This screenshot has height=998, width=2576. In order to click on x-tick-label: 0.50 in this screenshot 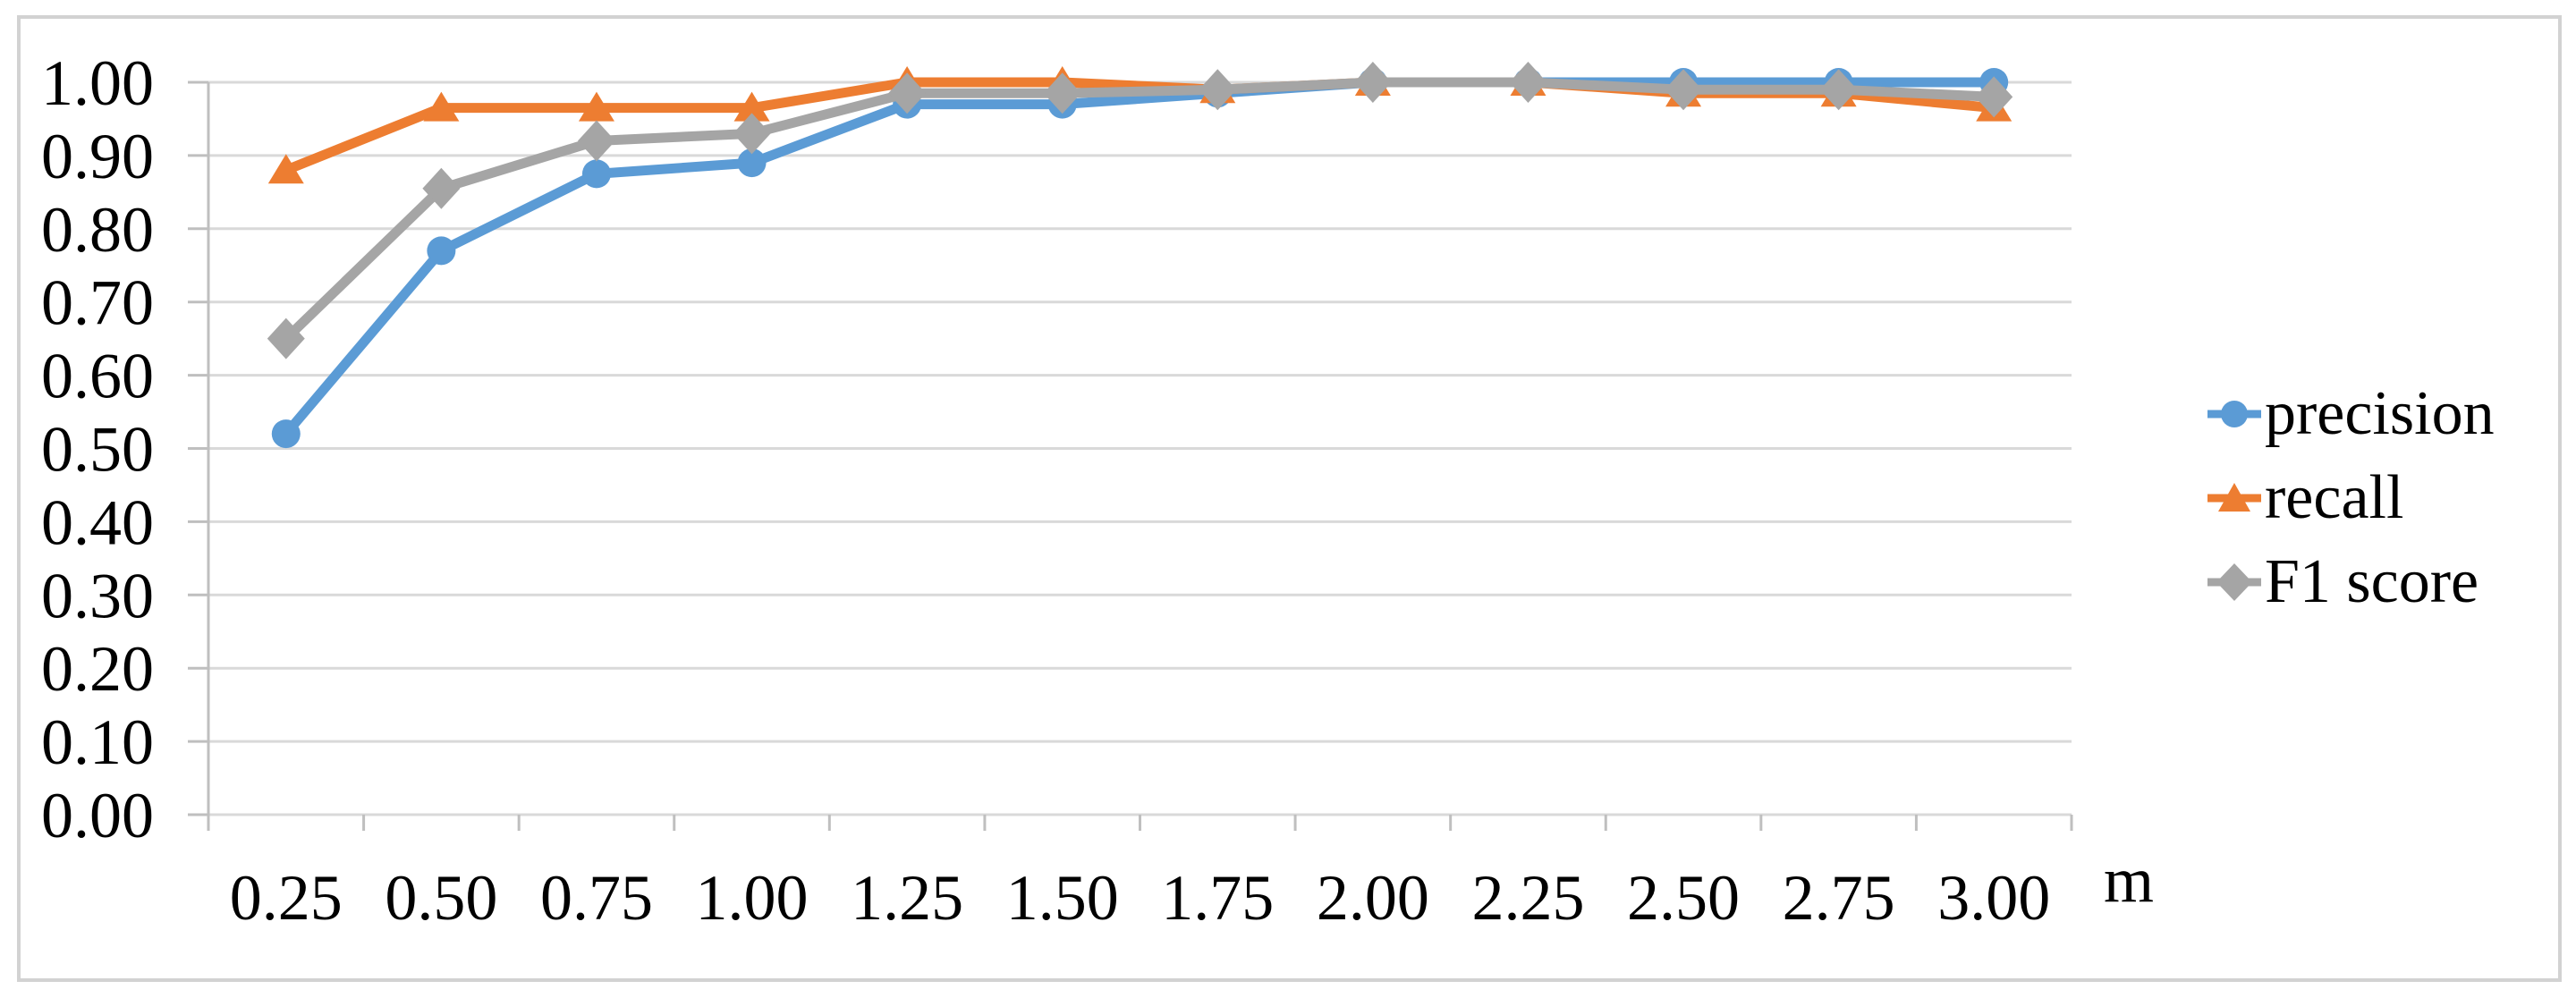, I will do `click(441, 898)`.